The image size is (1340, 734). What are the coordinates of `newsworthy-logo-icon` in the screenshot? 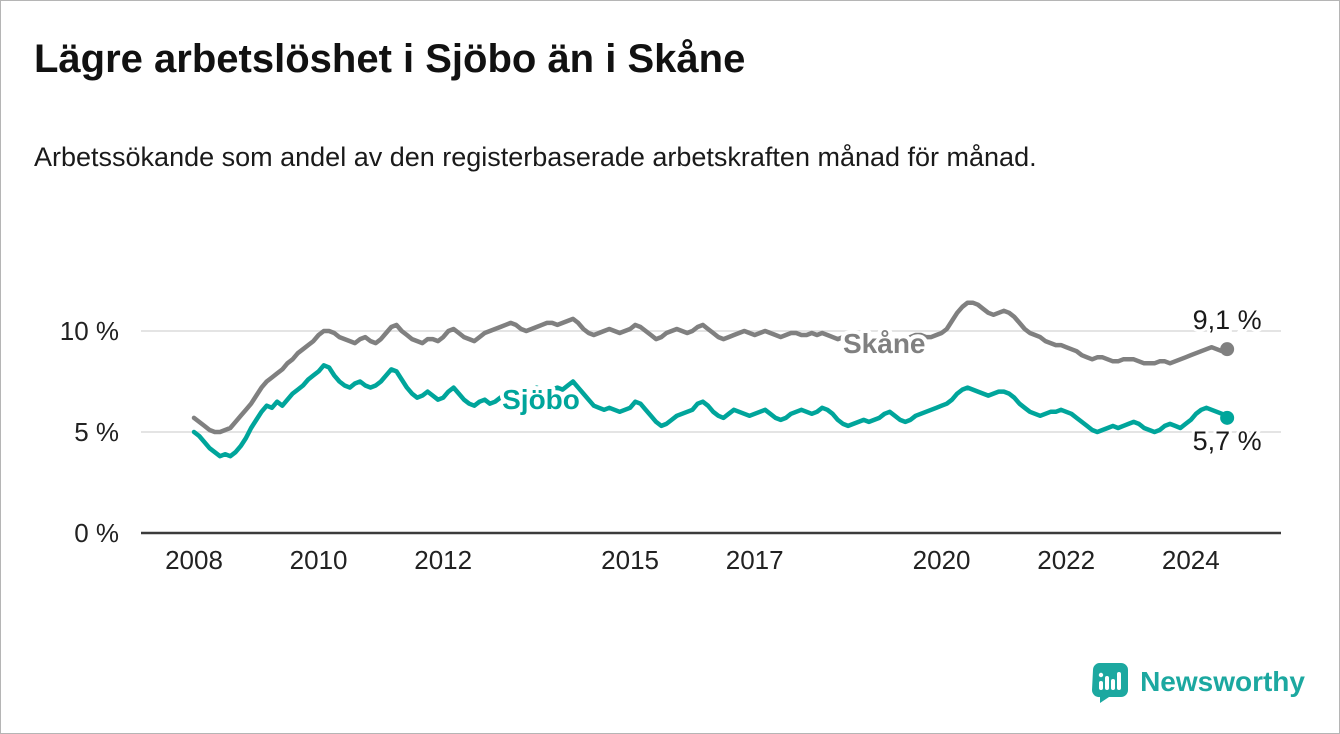 It's located at (1110, 683).